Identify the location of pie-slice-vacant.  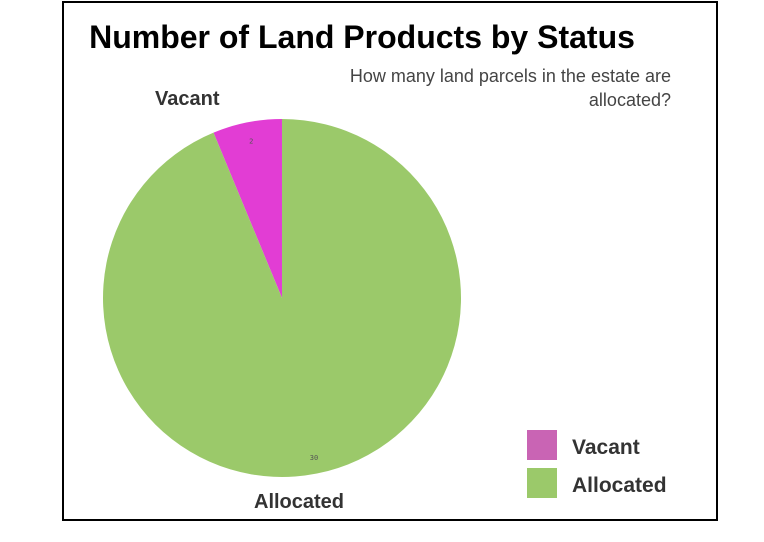
(247, 208).